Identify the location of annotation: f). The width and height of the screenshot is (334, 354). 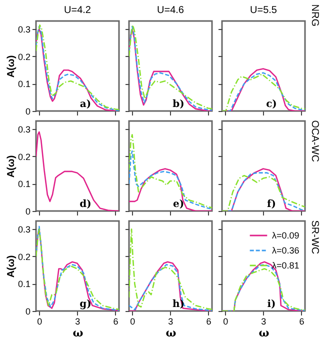
(271, 204).